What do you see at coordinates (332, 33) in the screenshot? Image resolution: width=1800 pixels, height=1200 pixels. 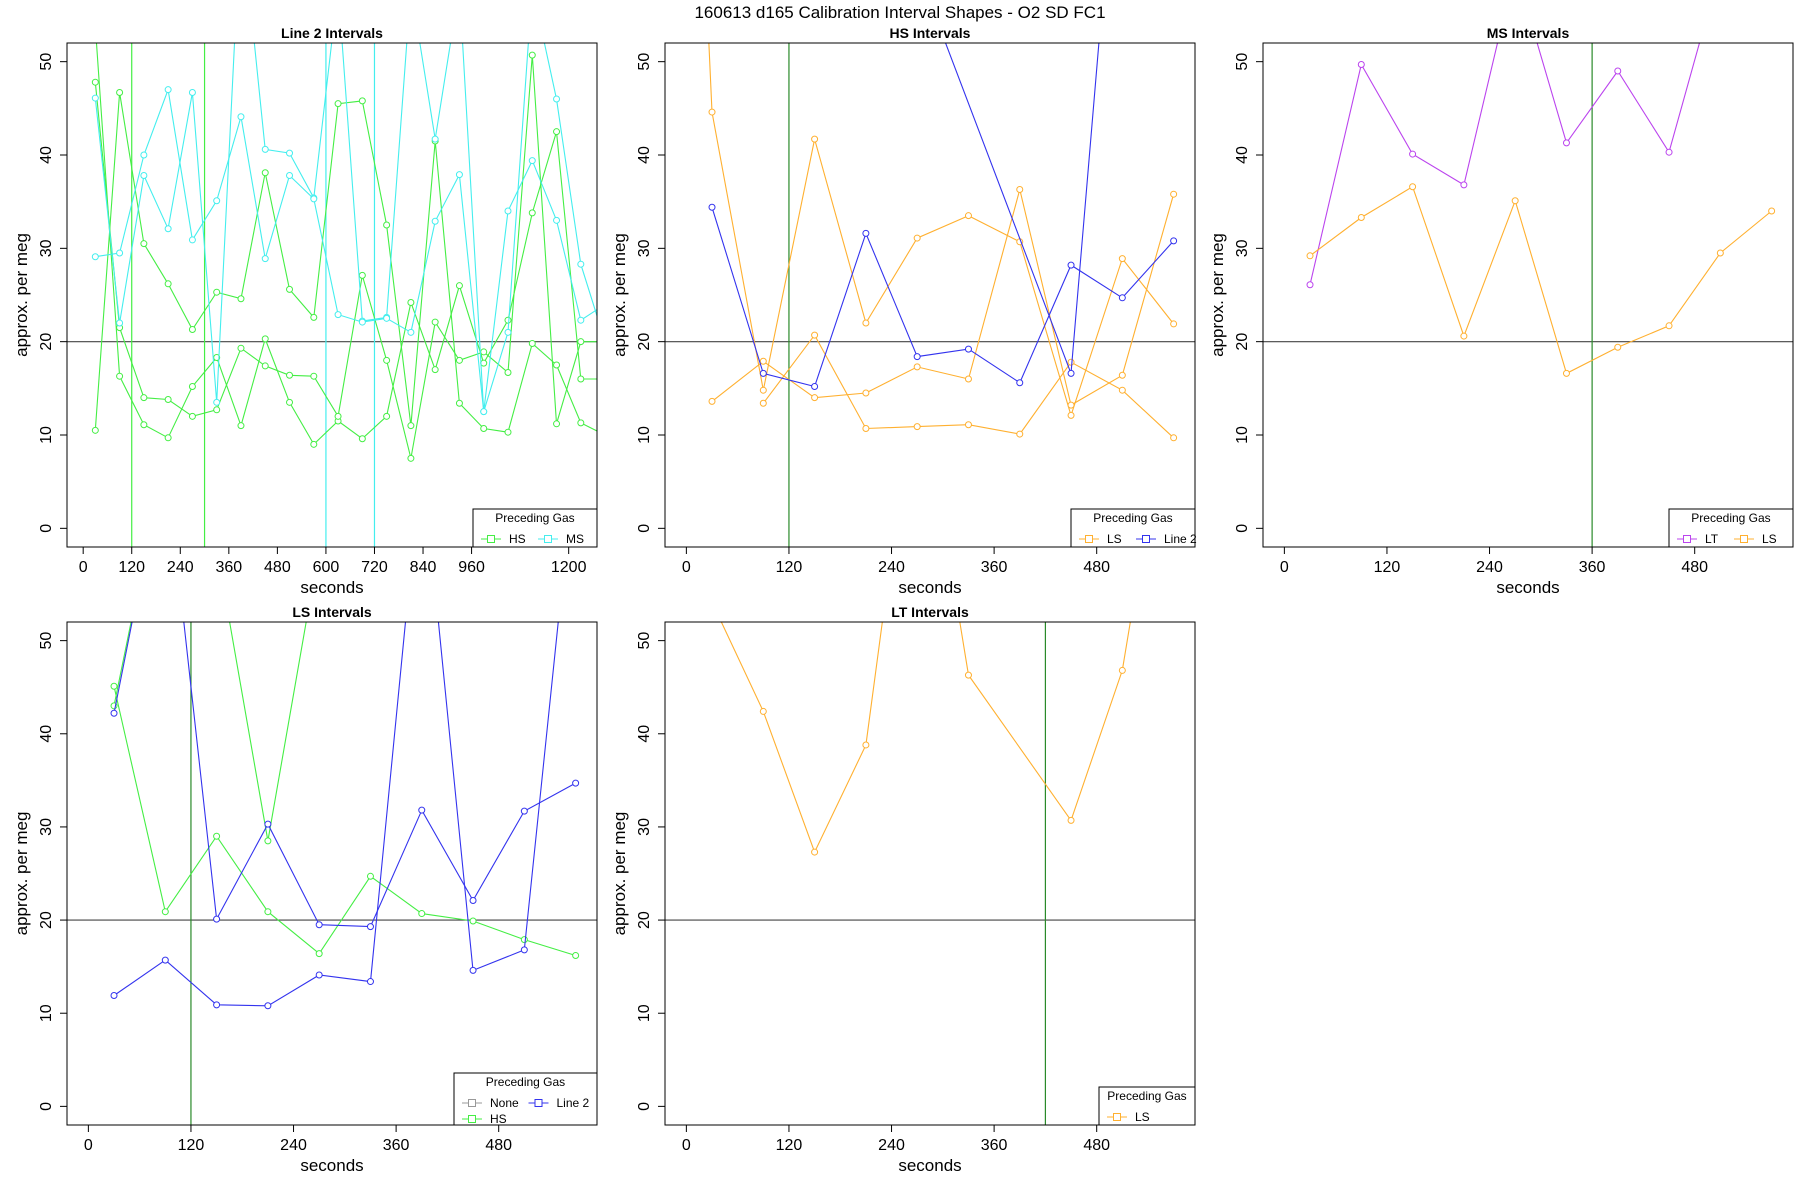 I see `panel-title: Line 2 Intervals` at bounding box center [332, 33].